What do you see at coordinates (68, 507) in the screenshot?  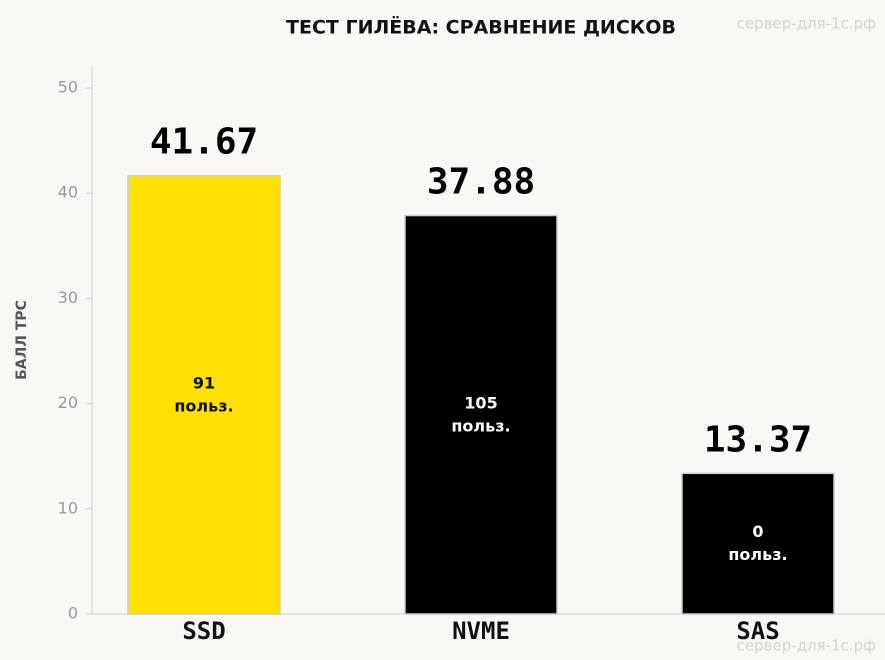 I see `y-tick-label: 10` at bounding box center [68, 507].